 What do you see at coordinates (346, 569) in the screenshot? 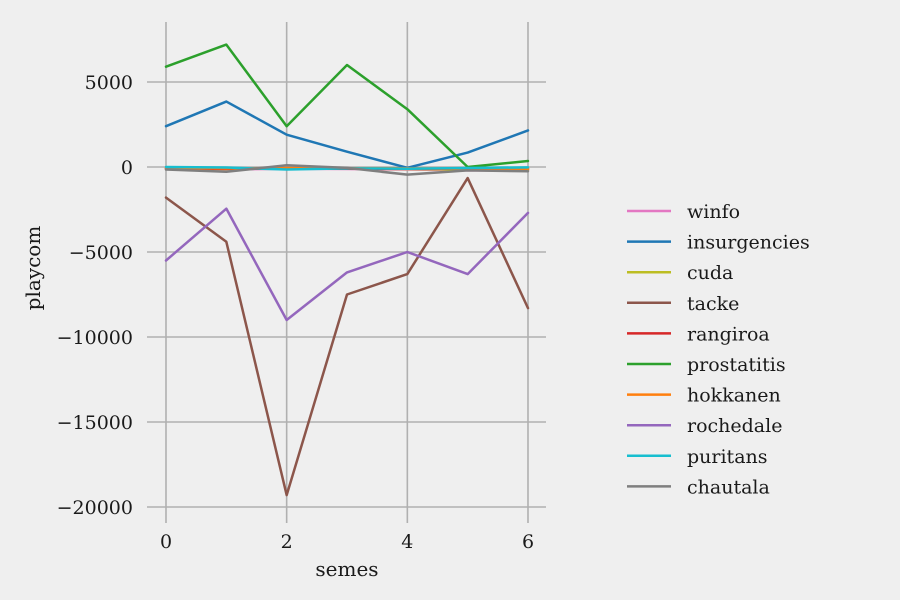
I see `x-axis-label: semes` at bounding box center [346, 569].